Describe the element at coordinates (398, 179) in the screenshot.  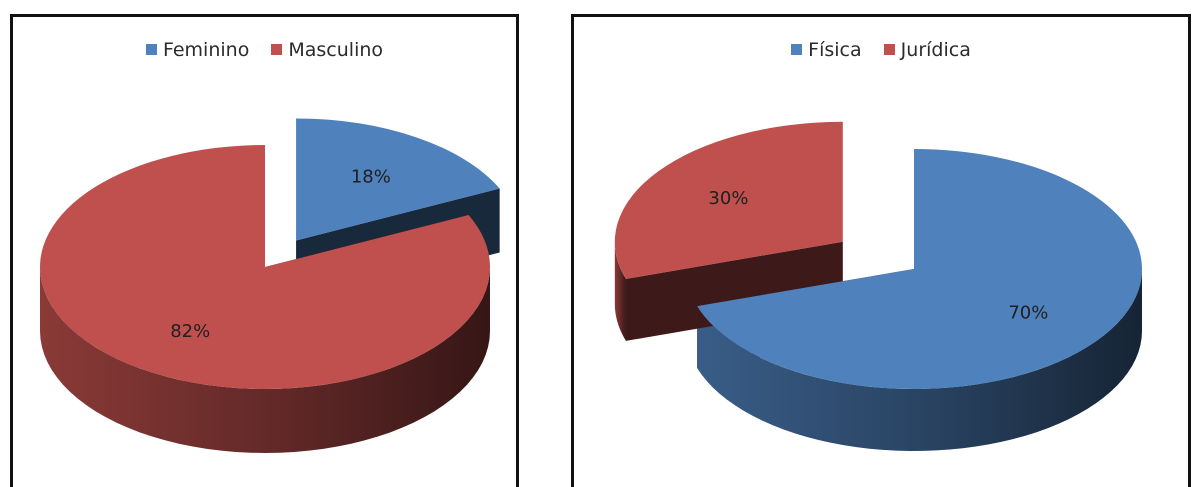
I see `pie-slice-feminino` at that location.